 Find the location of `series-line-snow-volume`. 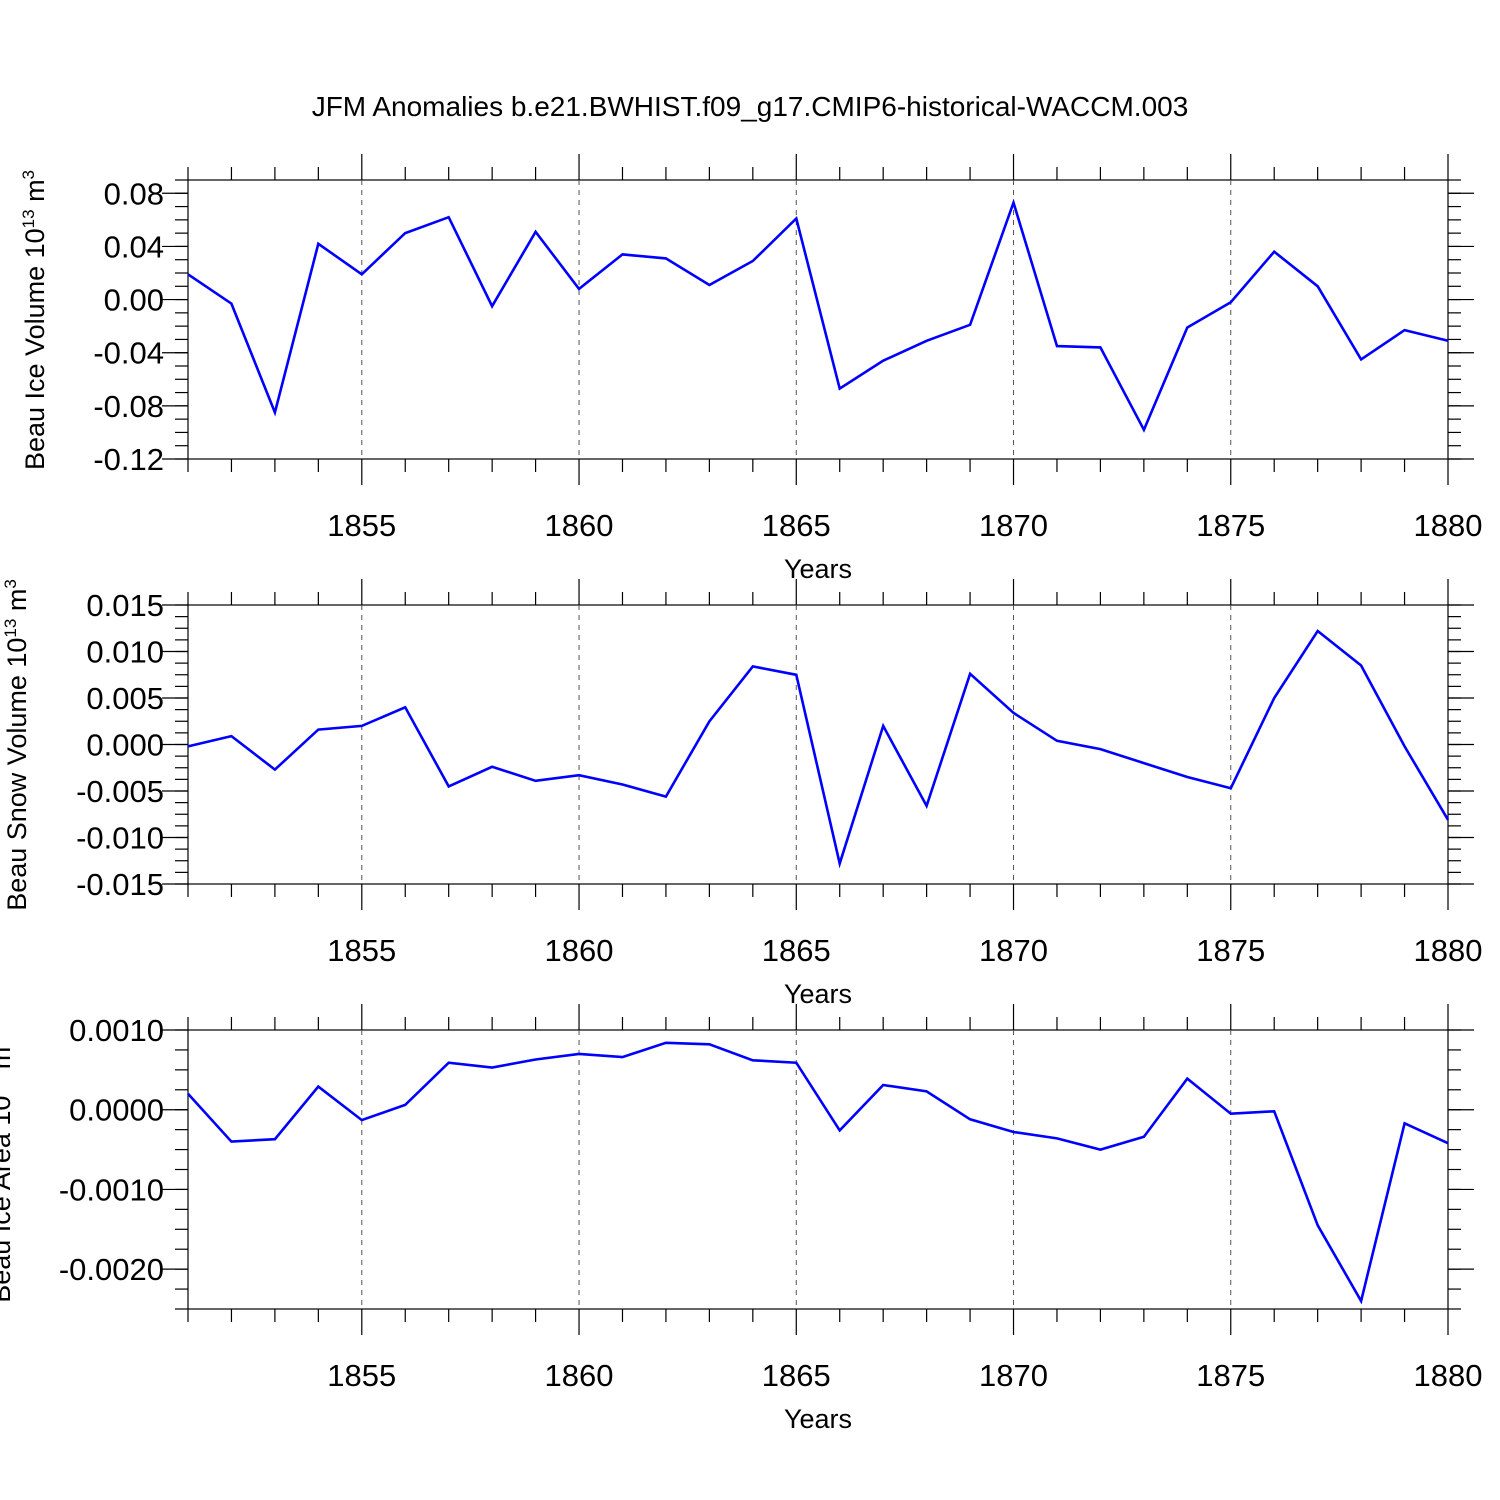

series-line-snow-volume is located at coordinates (818, 749).